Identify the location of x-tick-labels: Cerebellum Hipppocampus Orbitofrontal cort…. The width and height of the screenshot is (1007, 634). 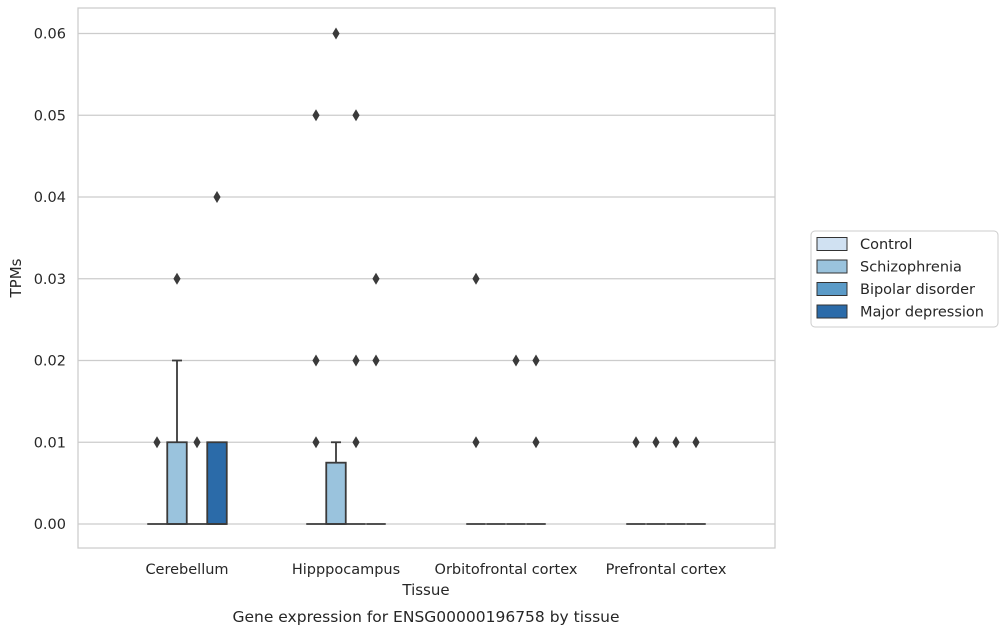
(435, 570).